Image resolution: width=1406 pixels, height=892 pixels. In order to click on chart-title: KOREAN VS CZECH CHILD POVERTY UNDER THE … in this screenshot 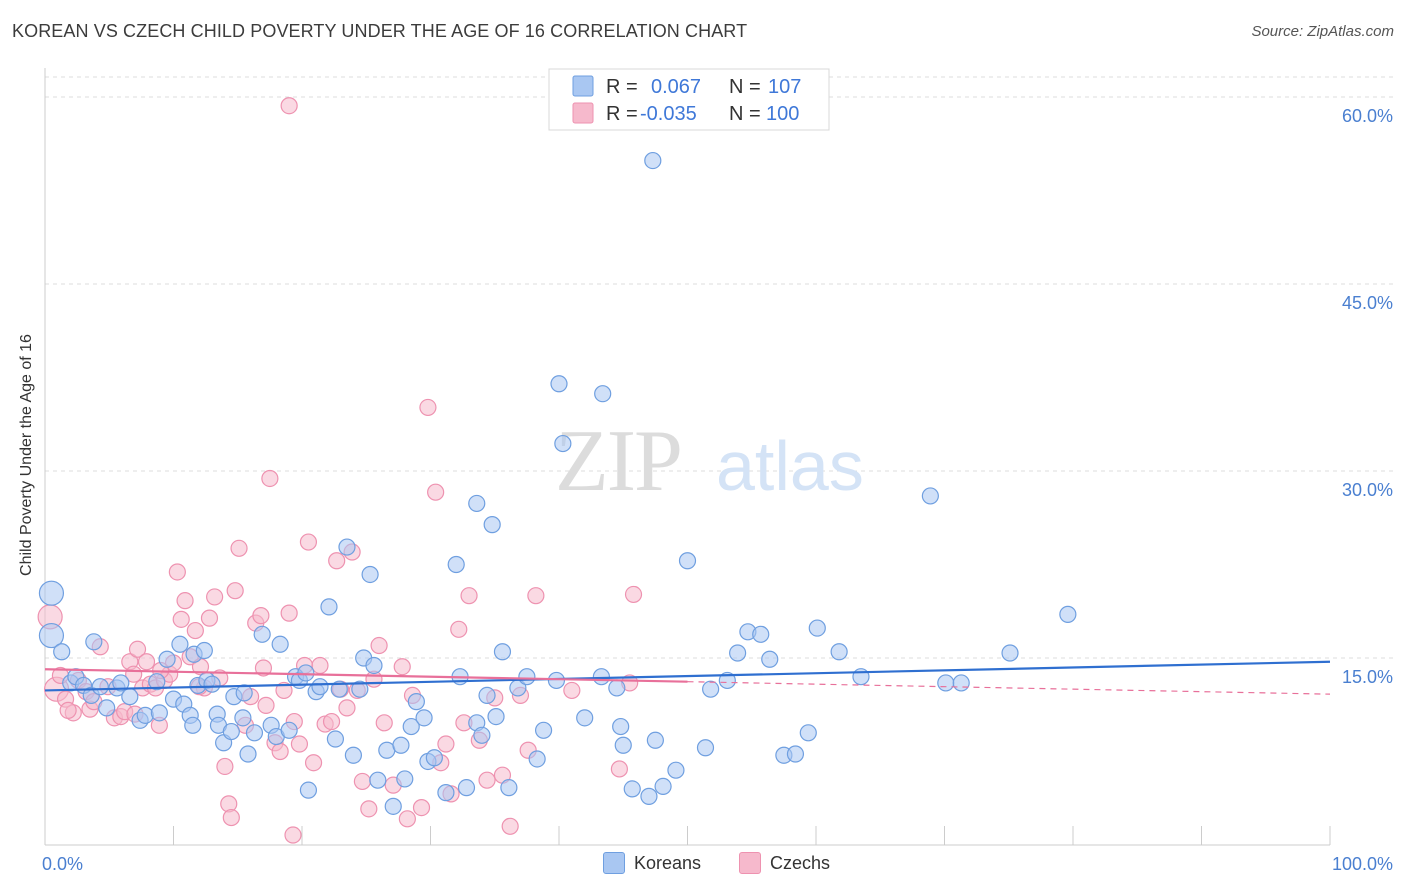, I will do `click(380, 31)`.